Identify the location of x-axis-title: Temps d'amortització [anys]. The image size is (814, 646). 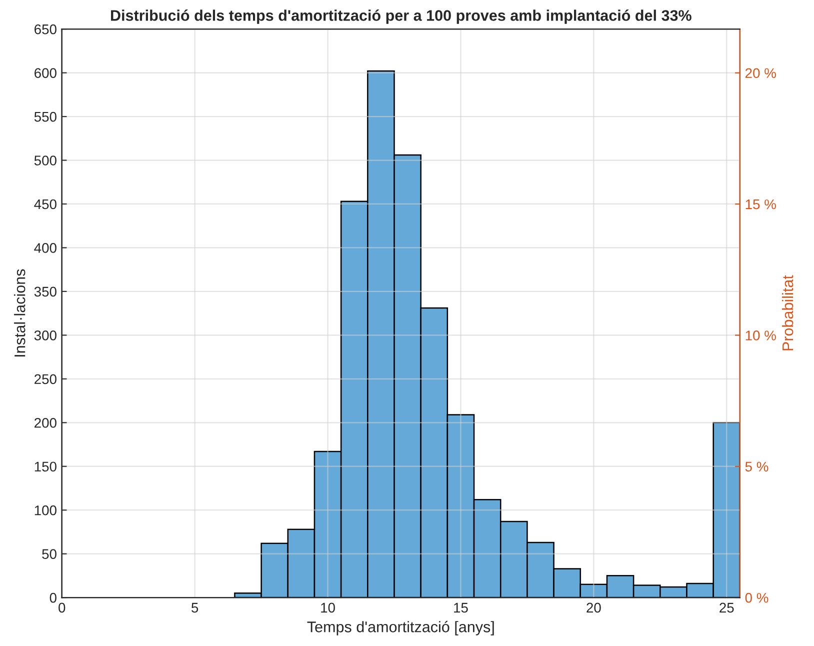
(400, 628).